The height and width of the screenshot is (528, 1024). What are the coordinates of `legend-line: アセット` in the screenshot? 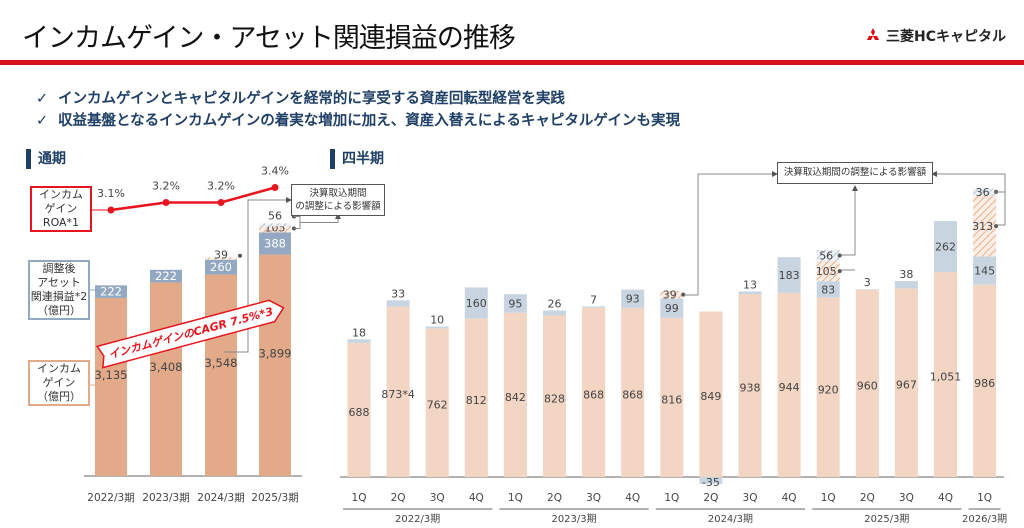 It's located at (59, 282).